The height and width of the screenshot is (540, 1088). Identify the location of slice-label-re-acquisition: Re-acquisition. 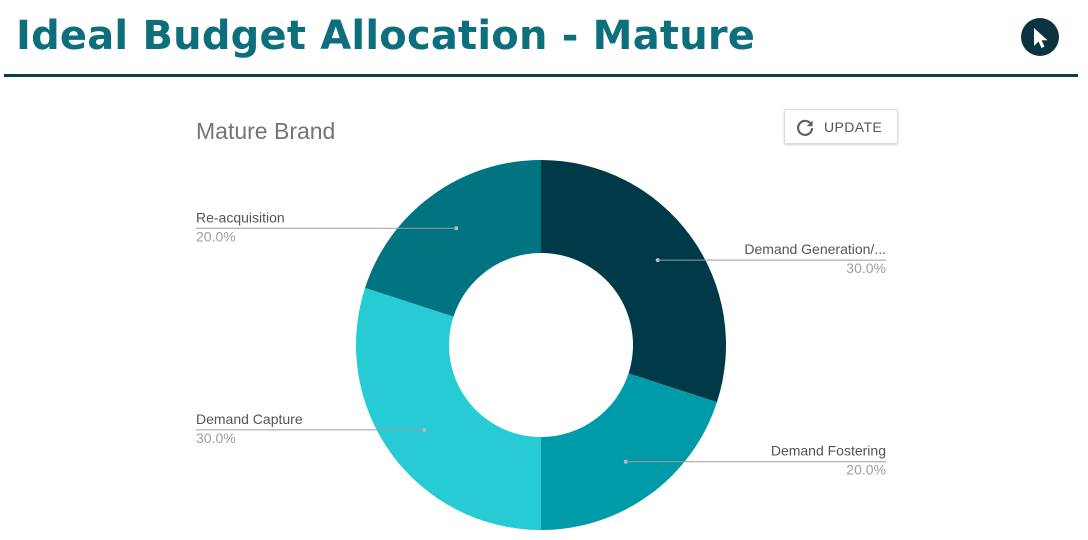
(240, 217).